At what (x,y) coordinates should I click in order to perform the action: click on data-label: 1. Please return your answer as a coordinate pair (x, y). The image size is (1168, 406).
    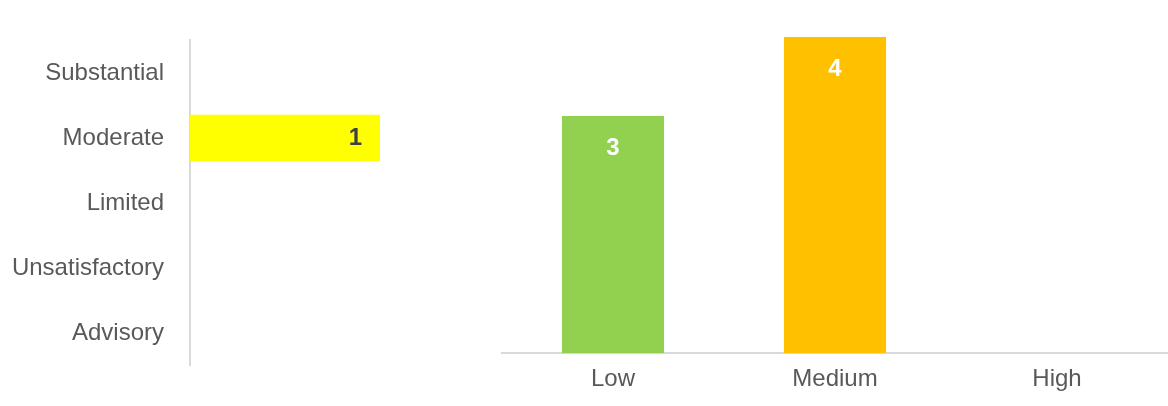
    Looking at the image, I should click on (355, 136).